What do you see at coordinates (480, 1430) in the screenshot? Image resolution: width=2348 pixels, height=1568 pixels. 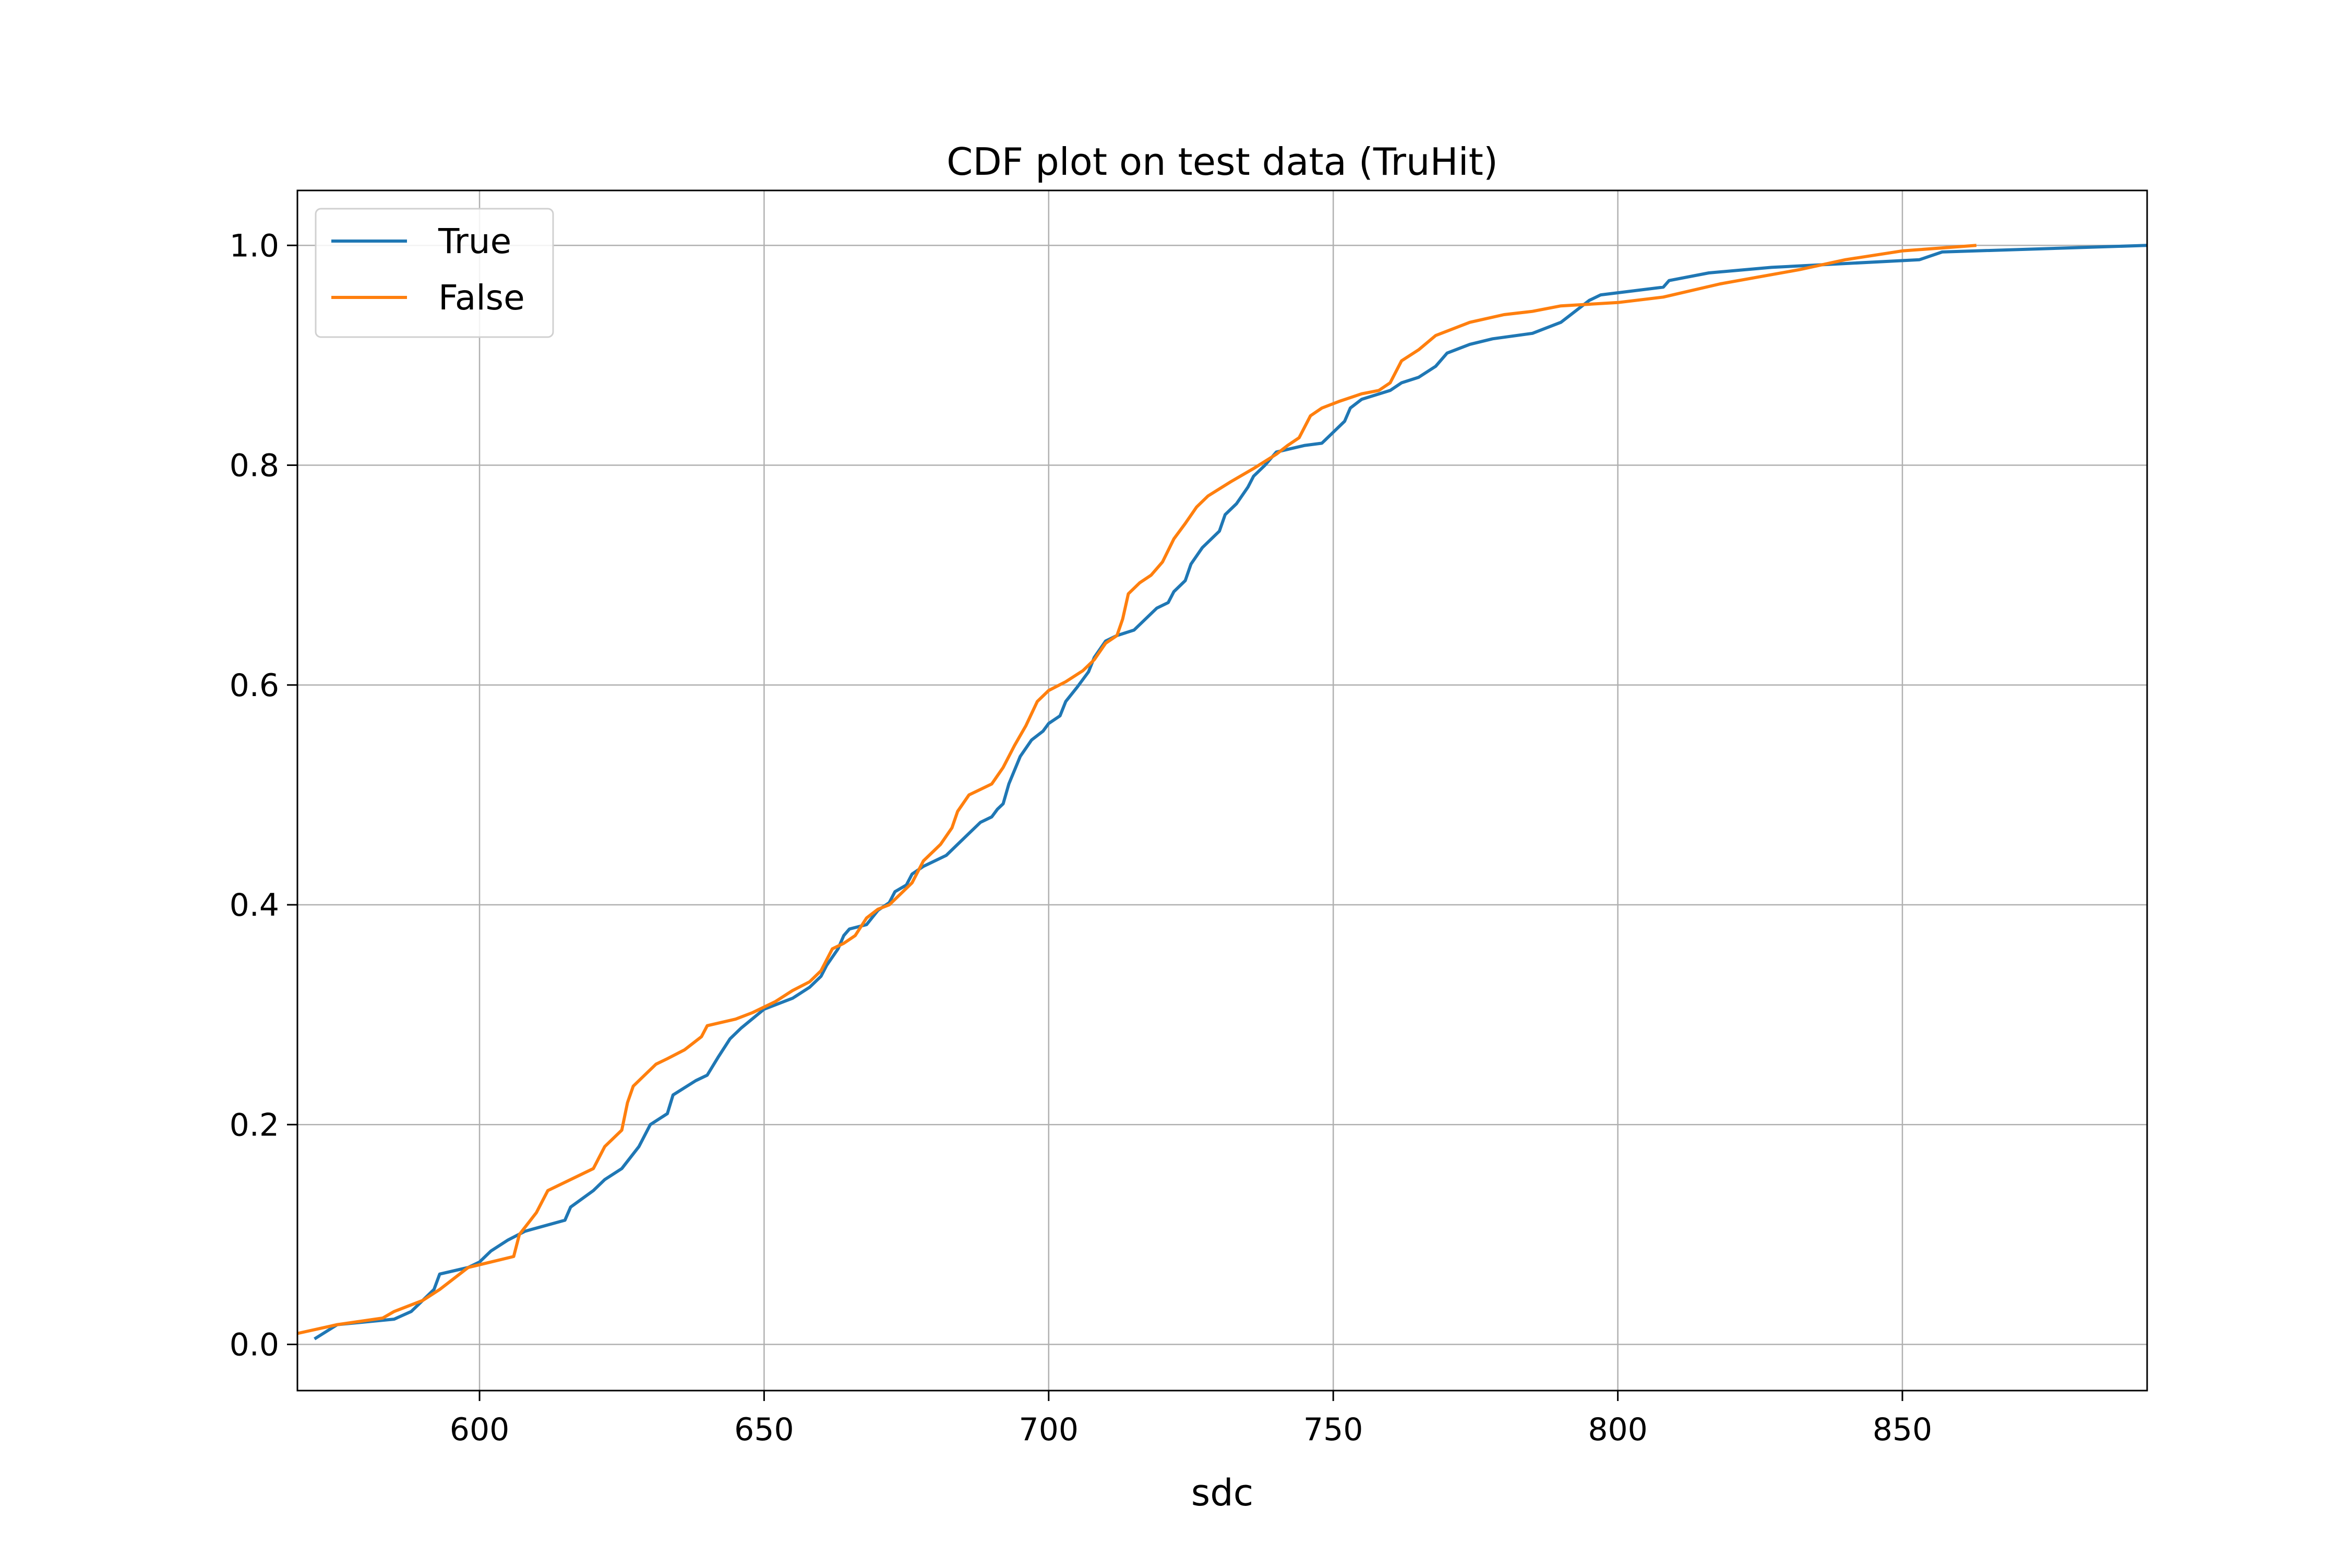 I see `x-tick-label: 600` at bounding box center [480, 1430].